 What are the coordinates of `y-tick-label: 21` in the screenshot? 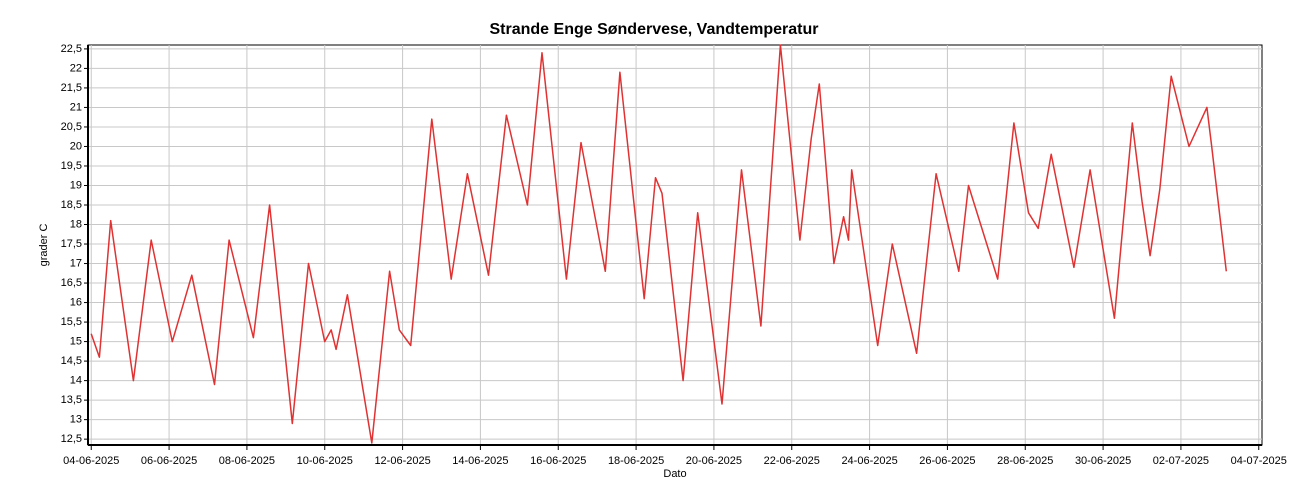 It's located at (76, 107).